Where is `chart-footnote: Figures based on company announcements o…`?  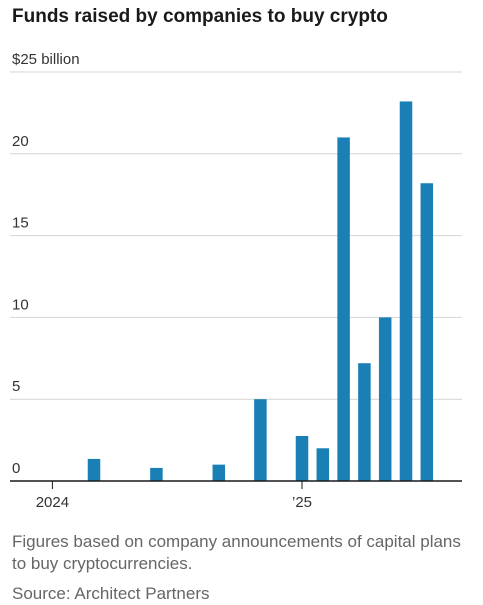 chart-footnote: Figures based on company announcements o… is located at coordinates (236, 552).